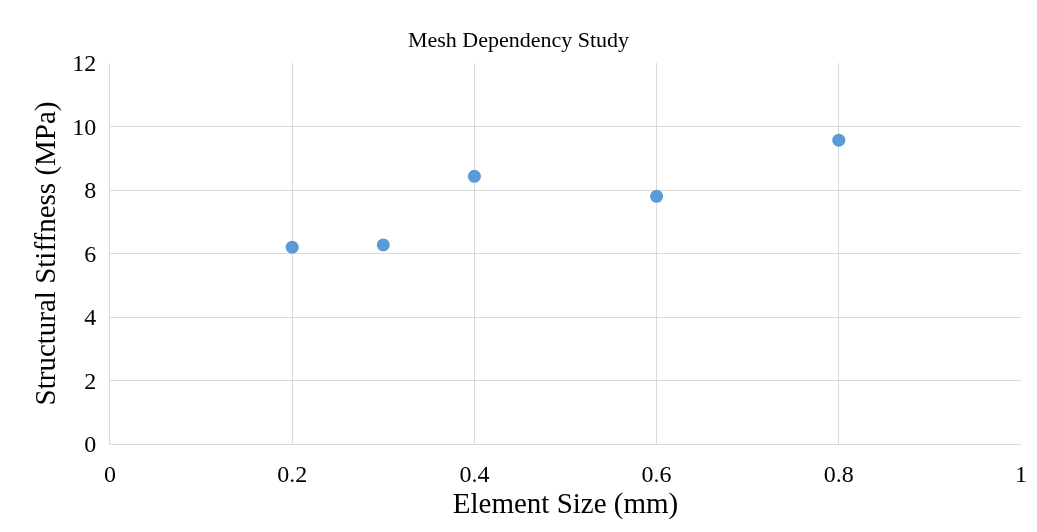  What do you see at coordinates (90, 444) in the screenshot?
I see `y-tick-label: 0` at bounding box center [90, 444].